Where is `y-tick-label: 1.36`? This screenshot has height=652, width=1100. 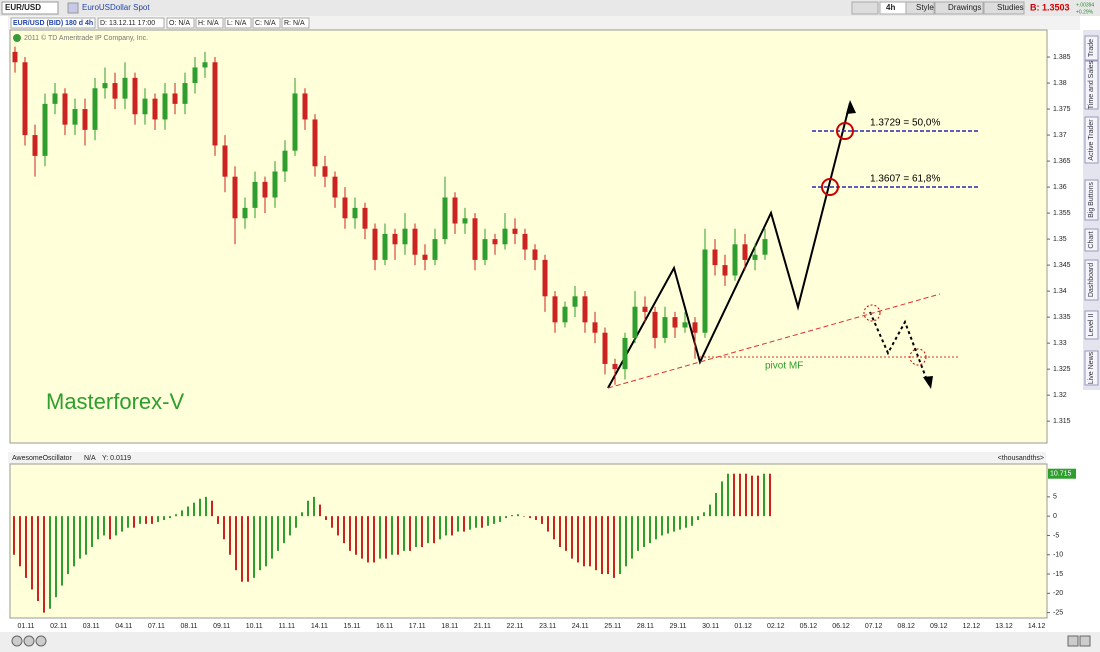
y-tick-label: 1.36 is located at coordinates (1060, 187).